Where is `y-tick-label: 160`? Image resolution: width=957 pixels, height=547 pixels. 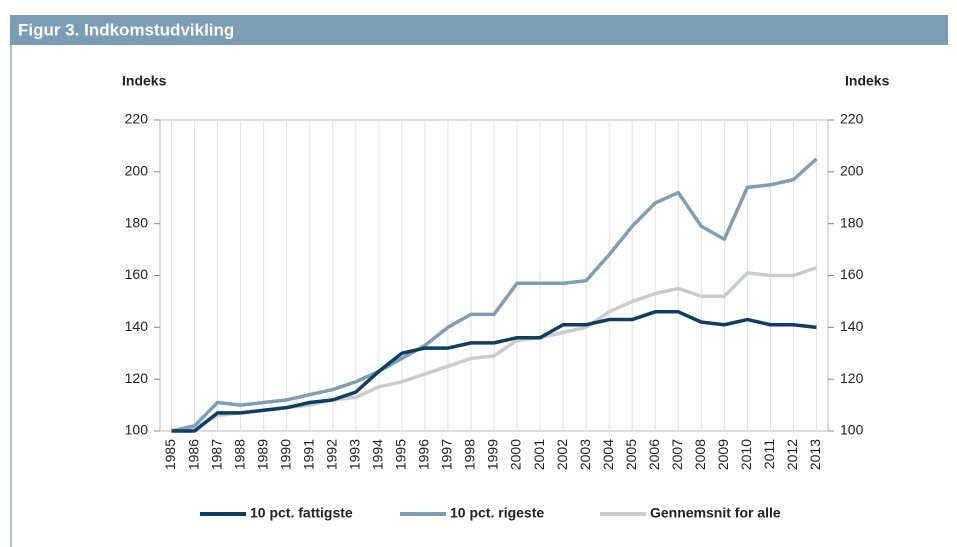 y-tick-label: 160 is located at coordinates (137, 274).